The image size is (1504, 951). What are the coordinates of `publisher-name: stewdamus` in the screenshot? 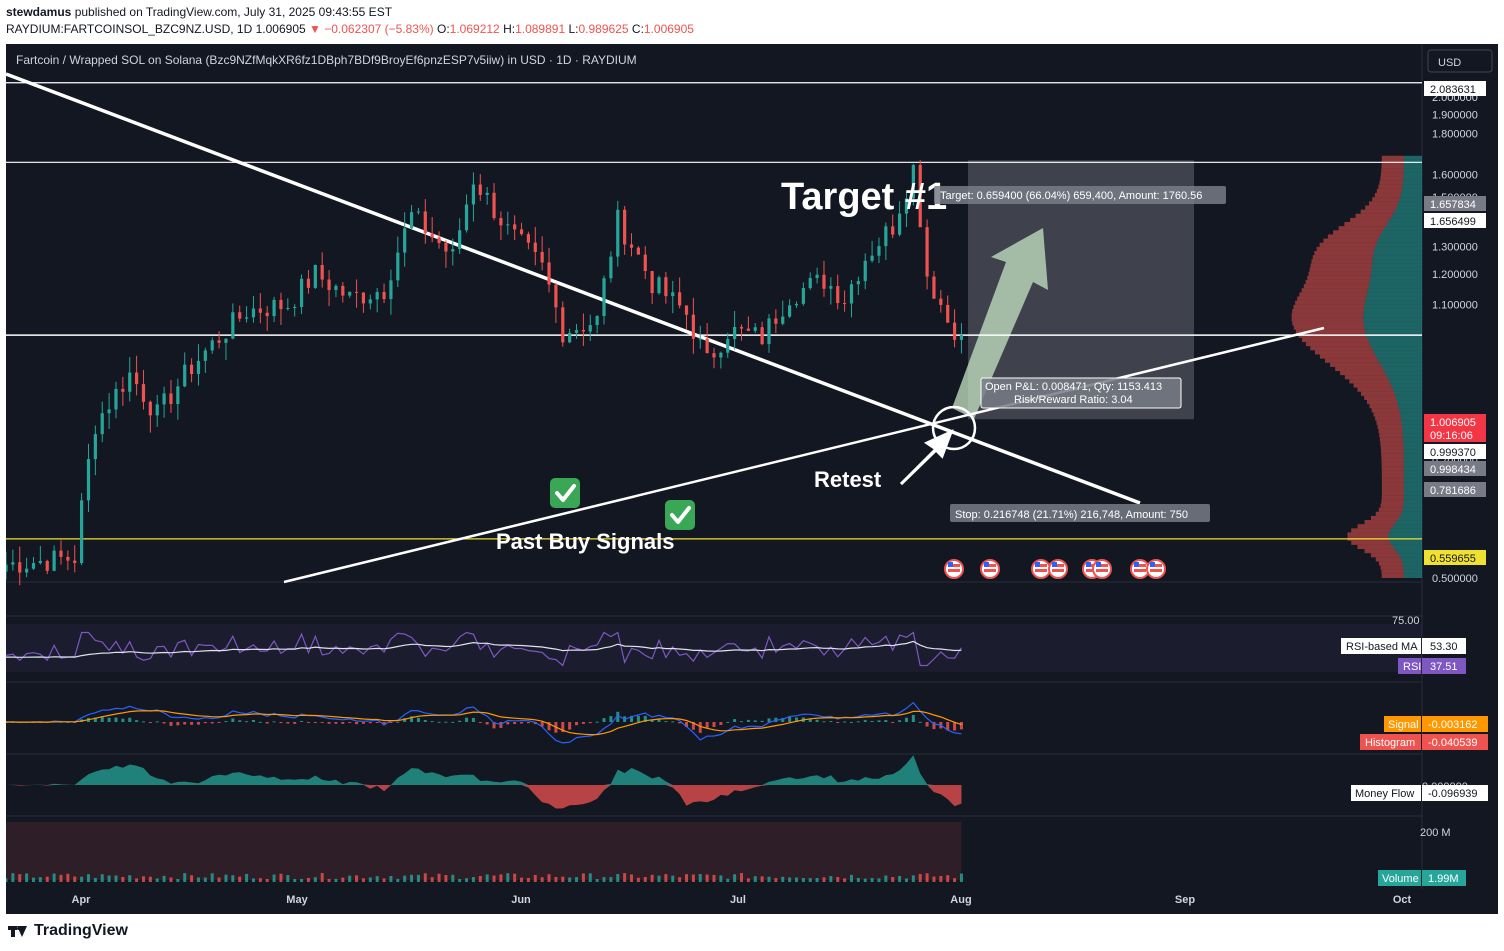 It's located at (39, 12).